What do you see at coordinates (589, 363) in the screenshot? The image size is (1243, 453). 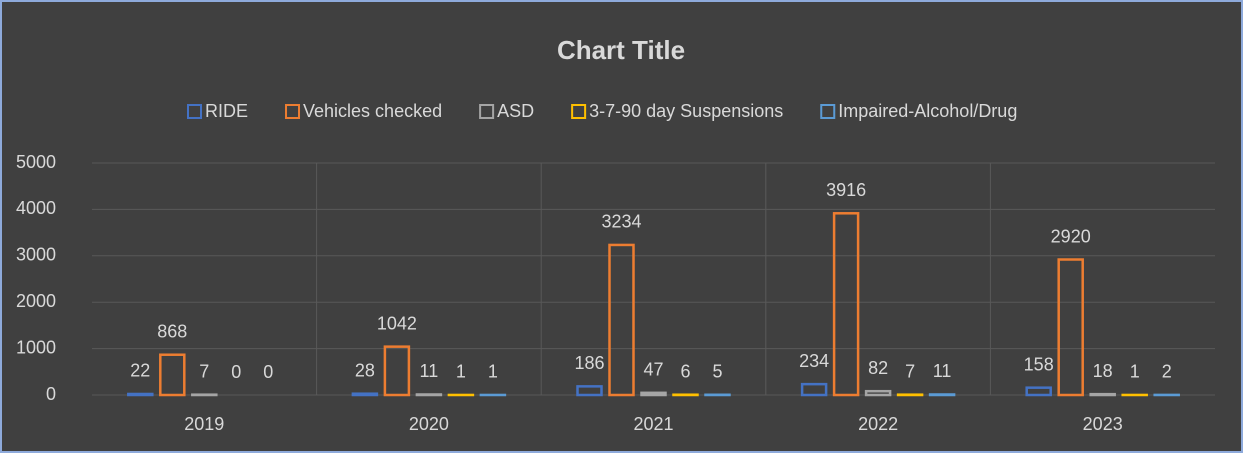 I see `data-label: 186` at bounding box center [589, 363].